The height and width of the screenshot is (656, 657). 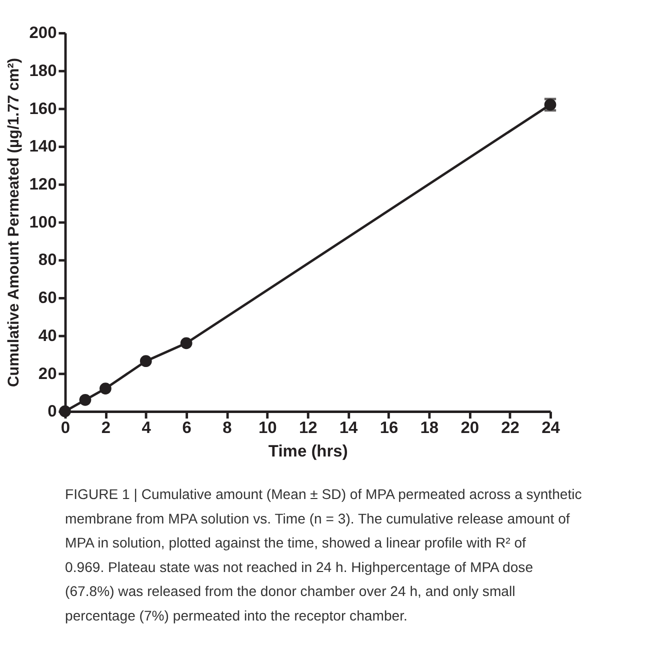 What do you see at coordinates (43, 71) in the screenshot?
I see `y-tick-label: 180` at bounding box center [43, 71].